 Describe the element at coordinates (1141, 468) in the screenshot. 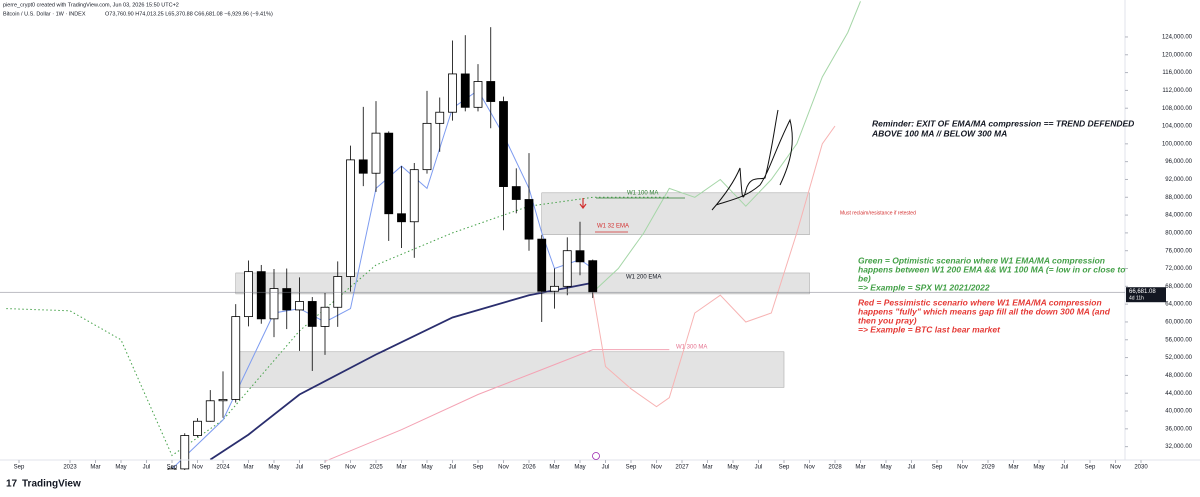

I see `x-tick-label: 2030` at that location.